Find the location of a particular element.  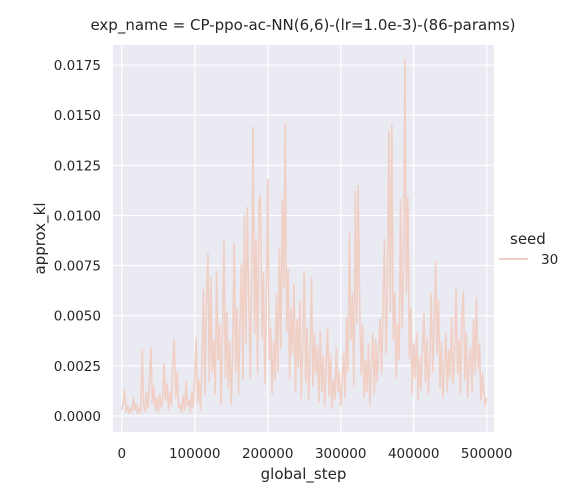

y-tick-label: 0.0050 is located at coordinates (77, 317).